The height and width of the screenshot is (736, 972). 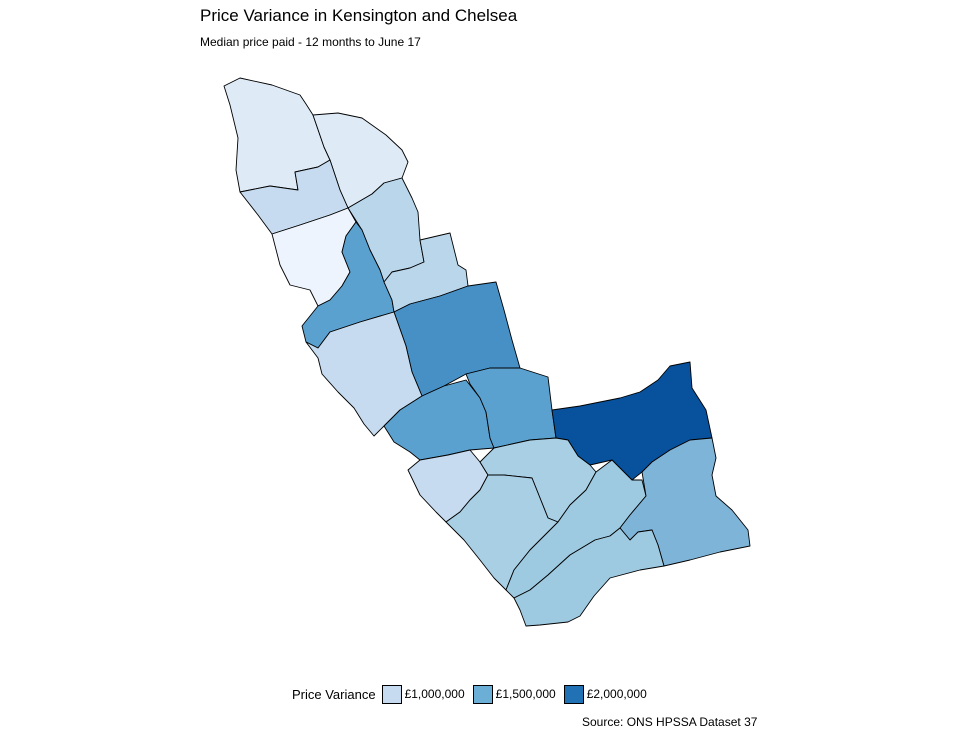 I want to click on source-caption: Source: ONS HPSSA Dataset 37, so click(x=670, y=722).